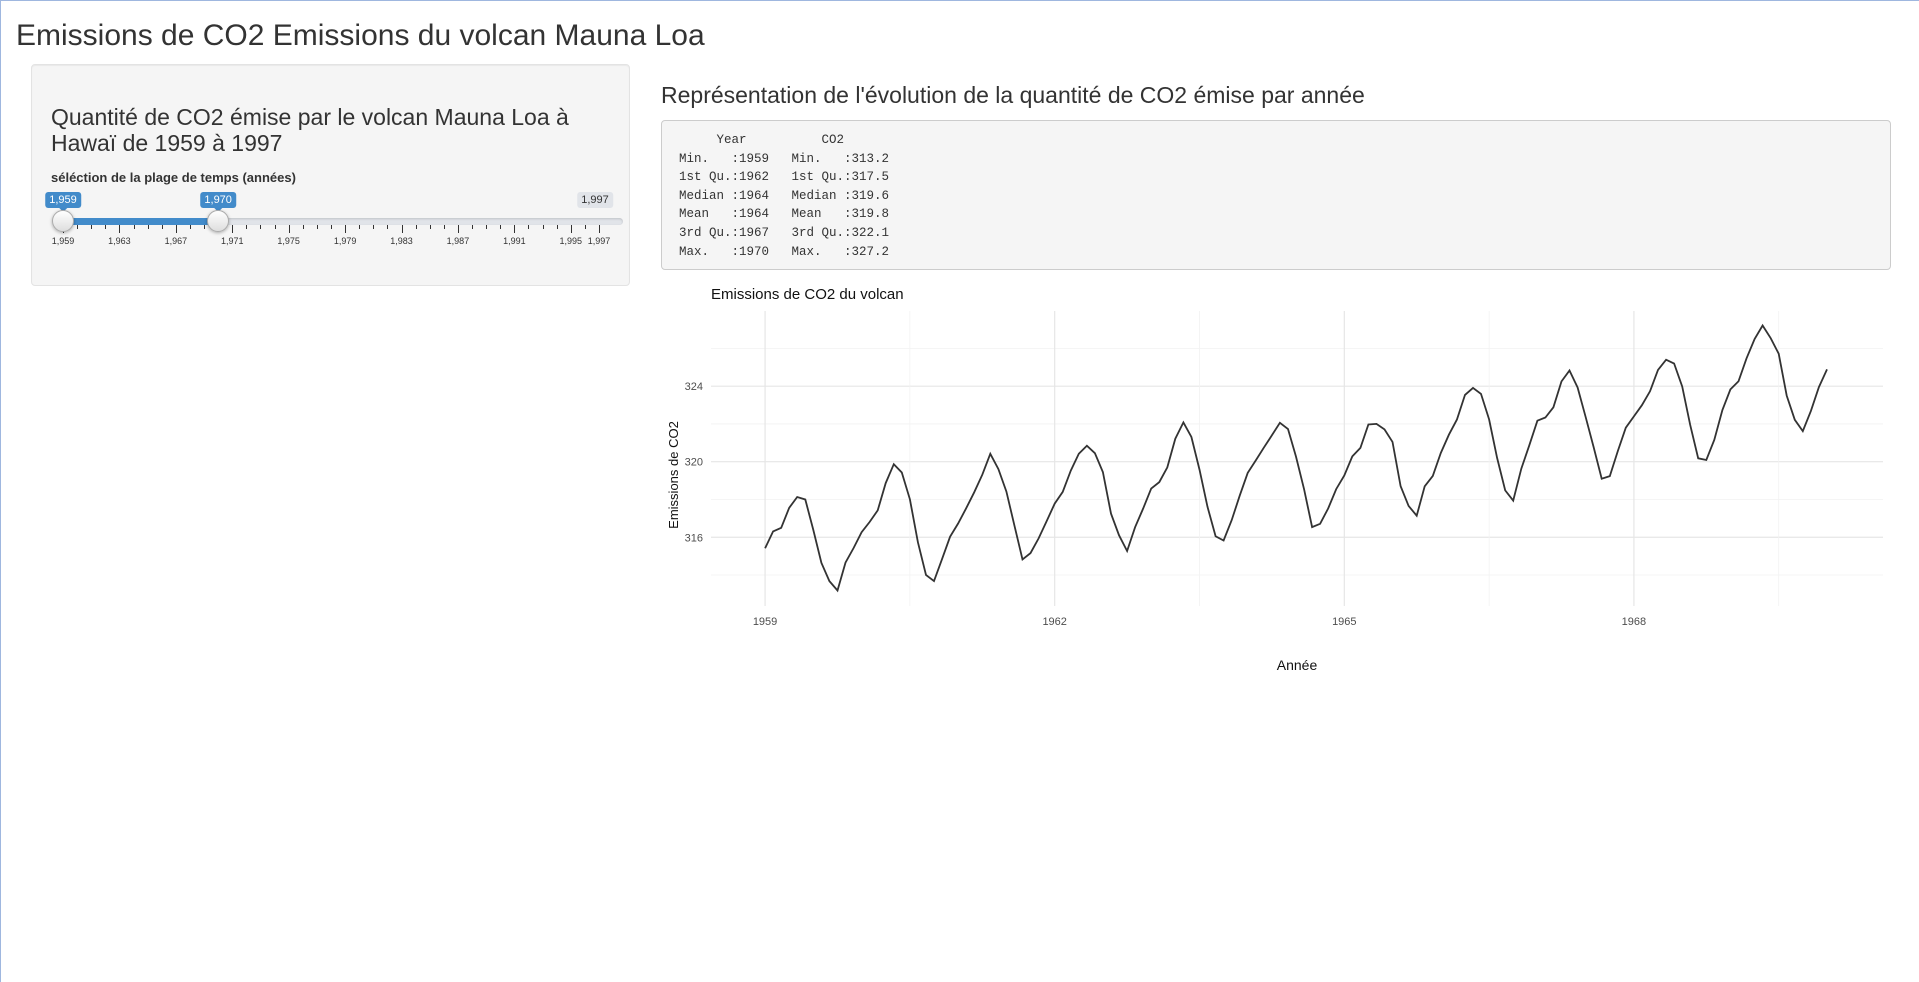 The image size is (1919, 982). Describe the element at coordinates (141, 221) in the screenshot. I see `slider-selected-range` at that location.